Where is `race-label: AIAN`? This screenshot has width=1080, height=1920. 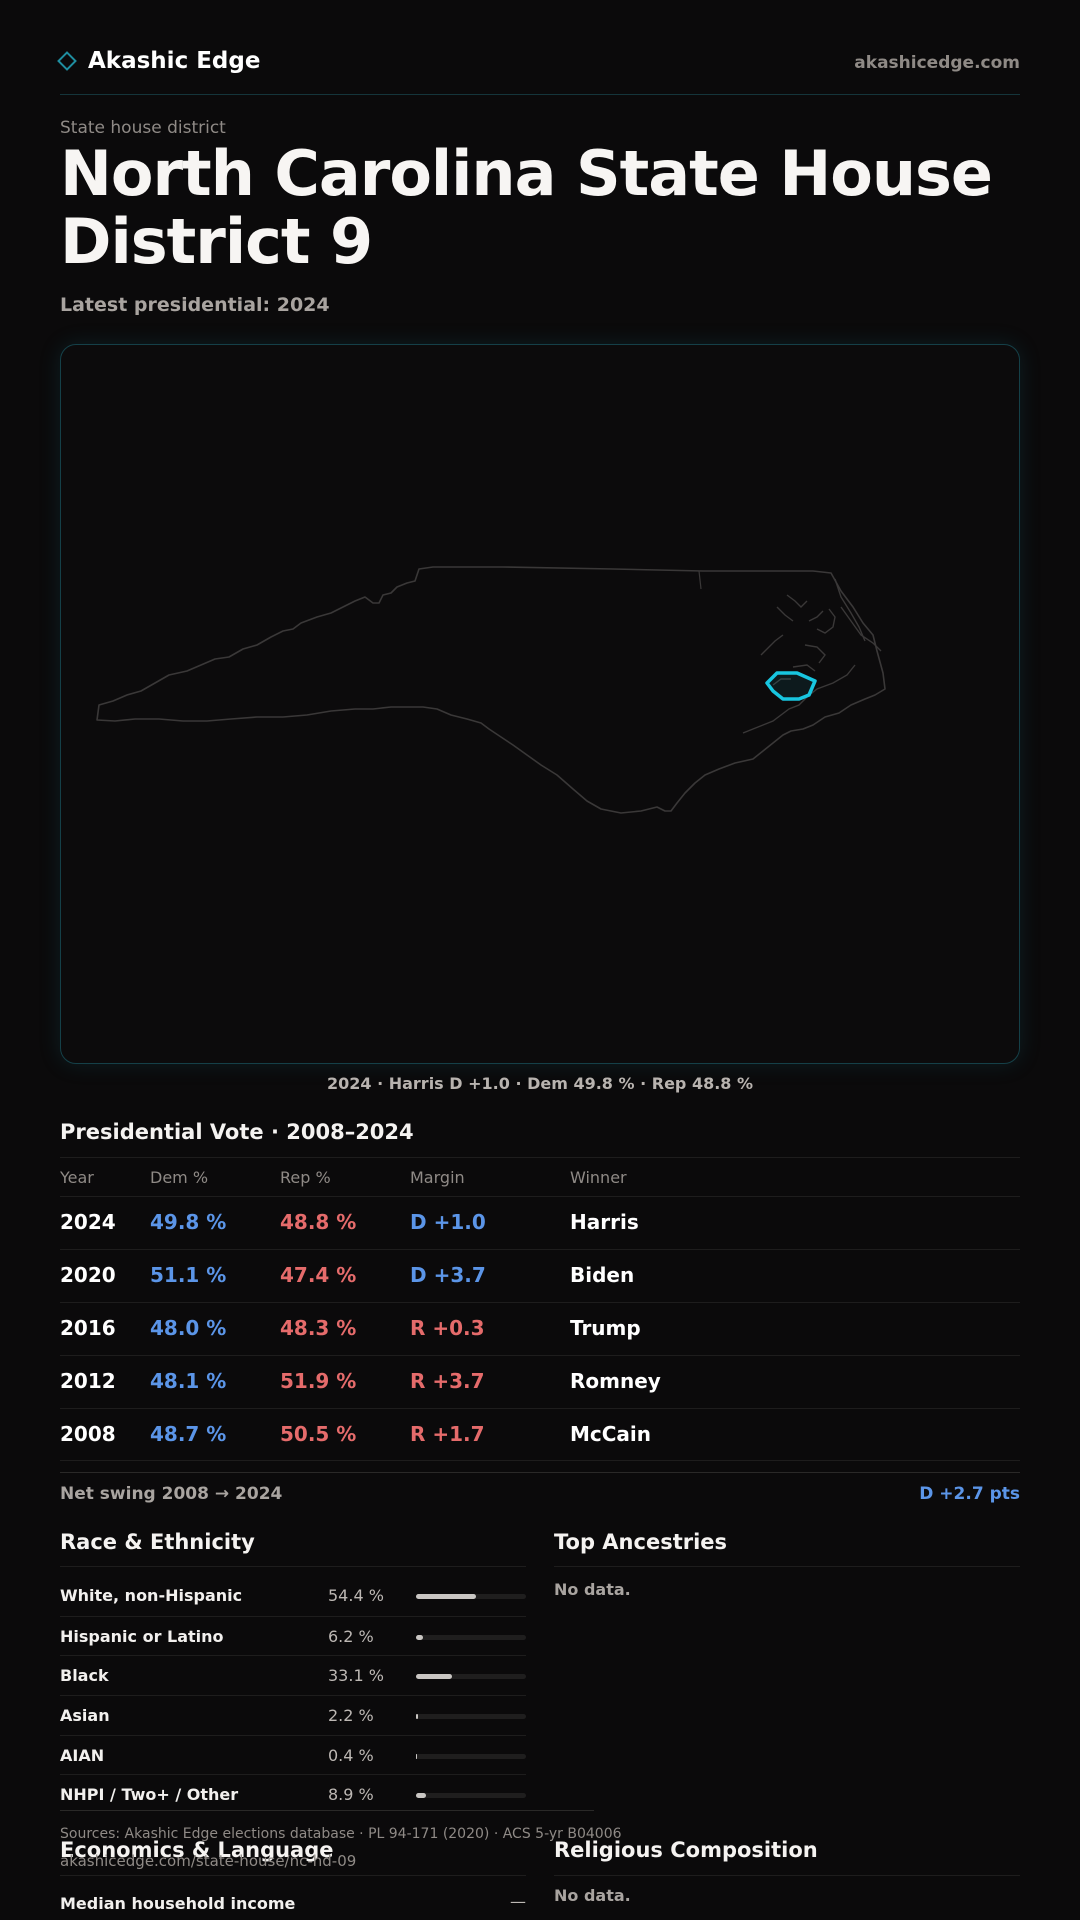
race-label: AIAN is located at coordinates (82, 1755).